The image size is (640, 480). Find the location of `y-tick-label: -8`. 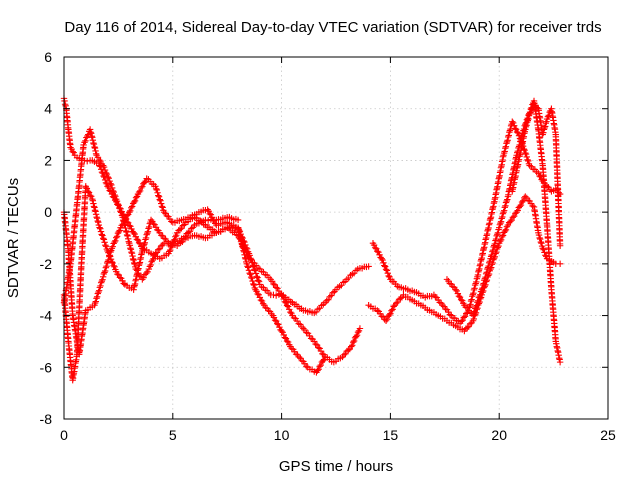

y-tick-label: -8 is located at coordinates (46, 419).